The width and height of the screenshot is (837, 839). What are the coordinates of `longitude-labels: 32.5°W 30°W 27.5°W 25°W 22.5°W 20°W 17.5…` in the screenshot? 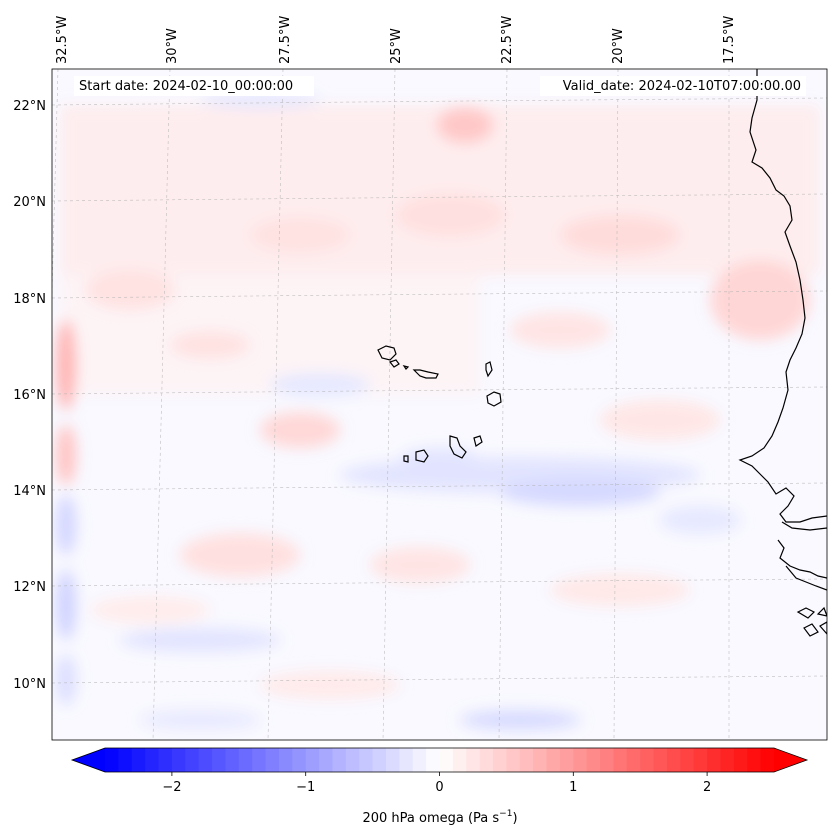 It's located at (396, 40).